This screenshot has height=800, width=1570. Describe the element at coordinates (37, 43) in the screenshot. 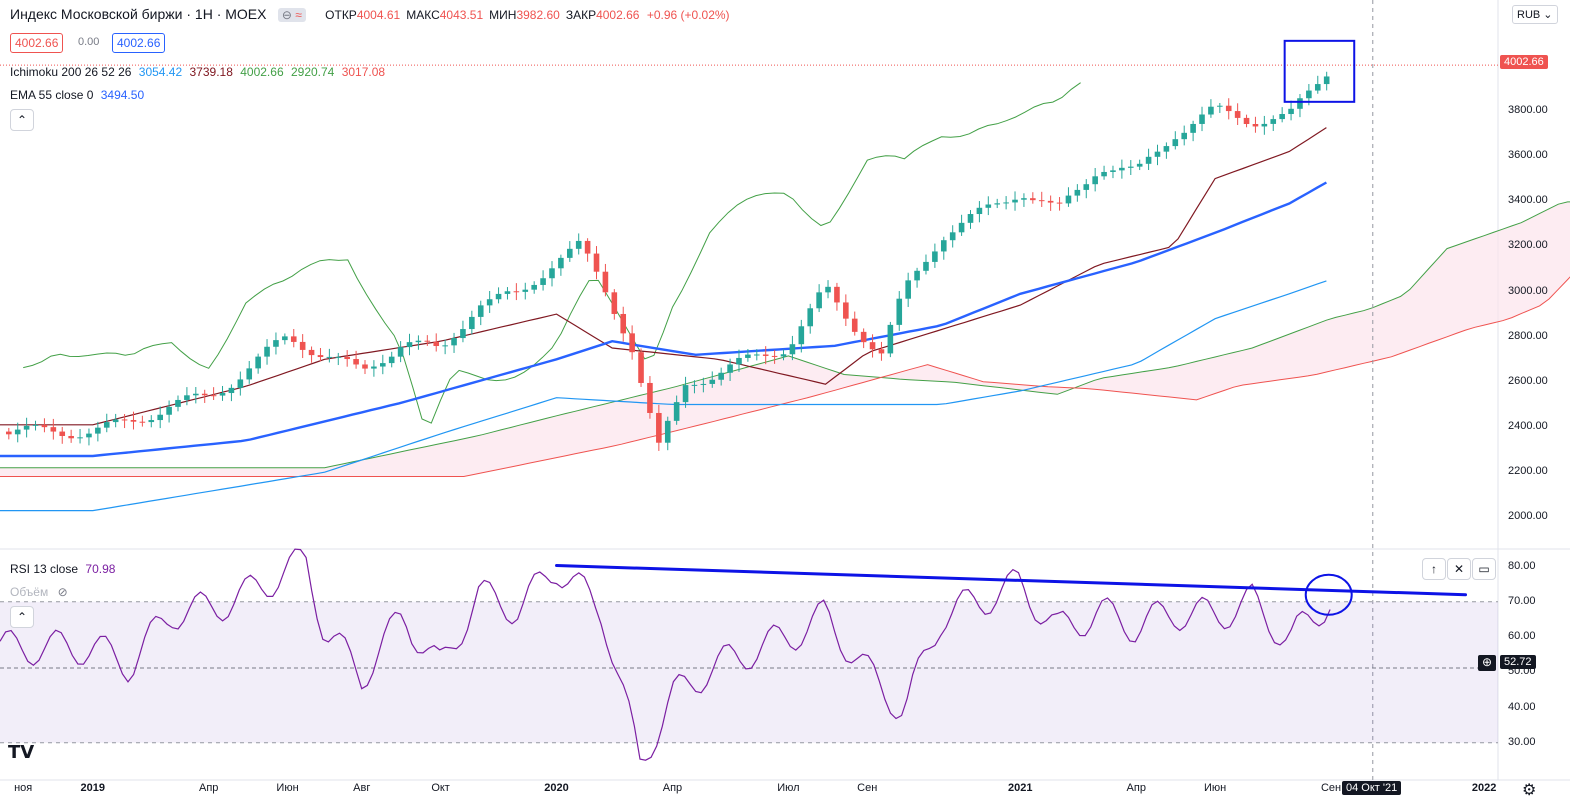

I see `sell-button: 4002.66` at that location.